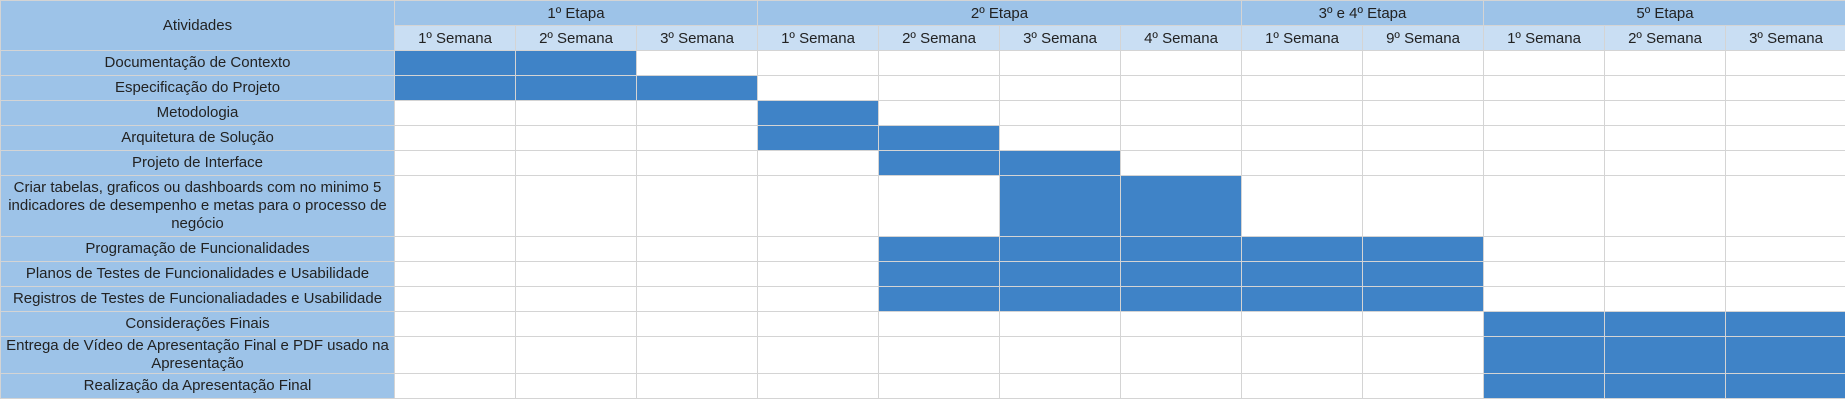  Describe the element at coordinates (1363, 13) in the screenshot. I see `stage-header: 3º e 4º Etapa` at that location.